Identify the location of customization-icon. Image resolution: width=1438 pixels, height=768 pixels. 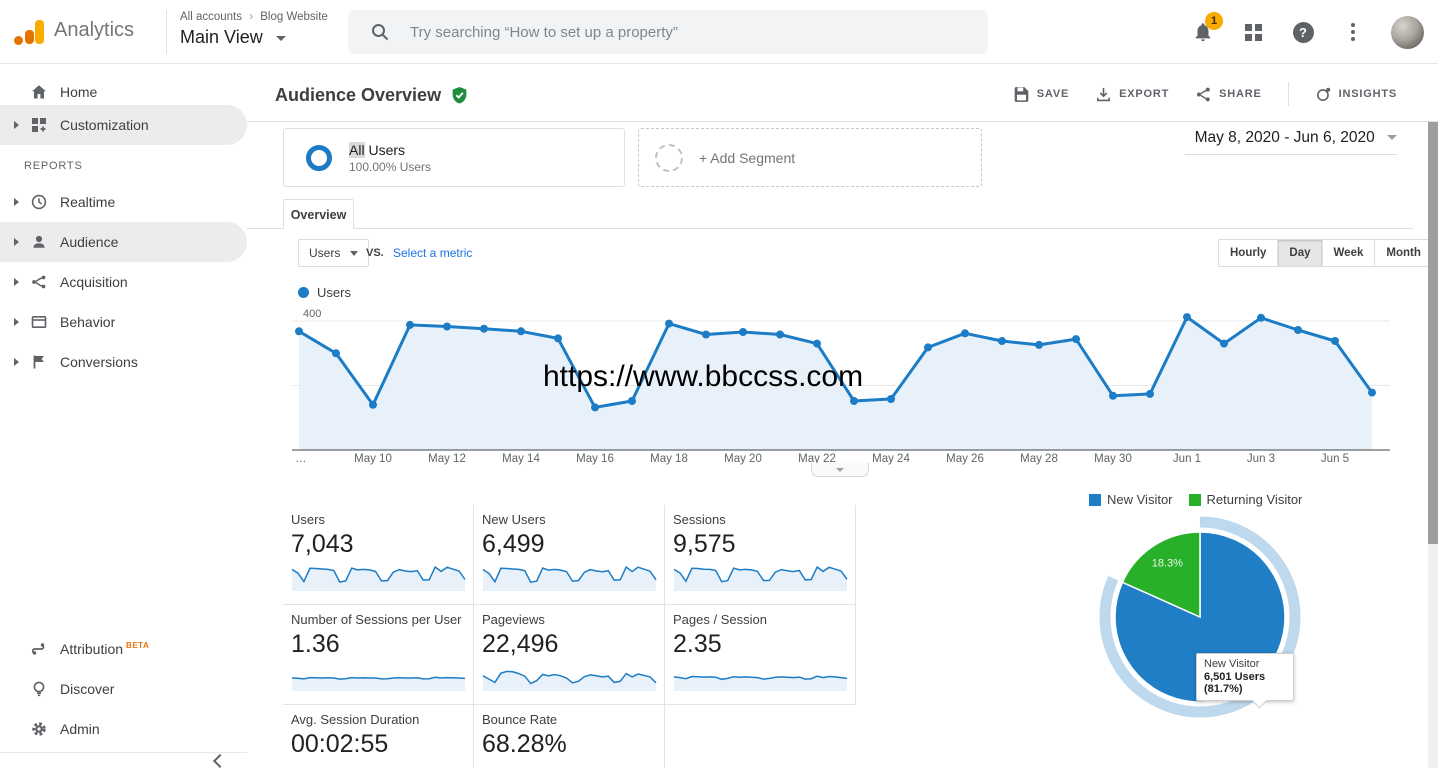
(39, 125).